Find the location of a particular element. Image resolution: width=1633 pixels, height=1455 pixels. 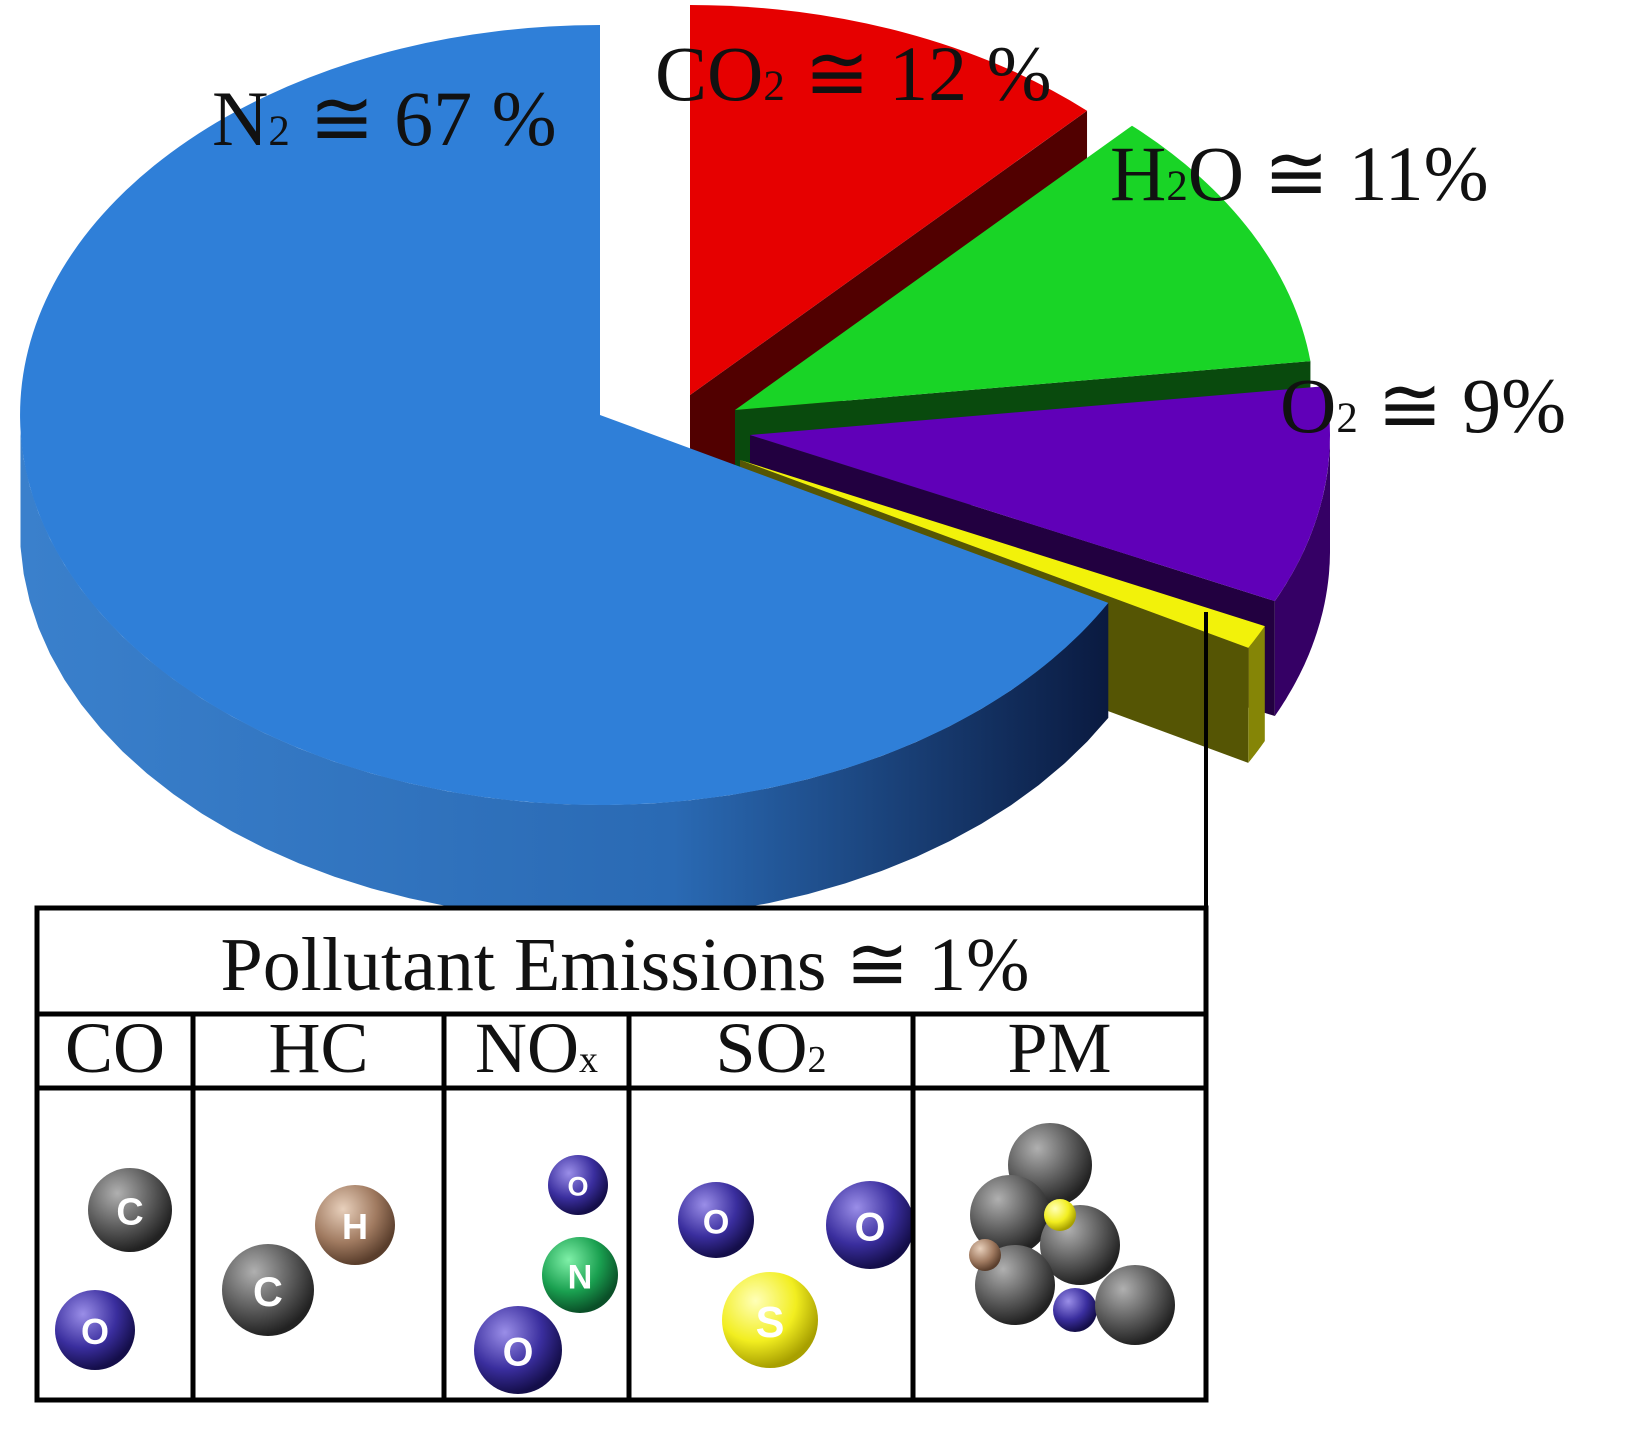

molecule-co-icon: CO is located at coordinates (113, 1269).